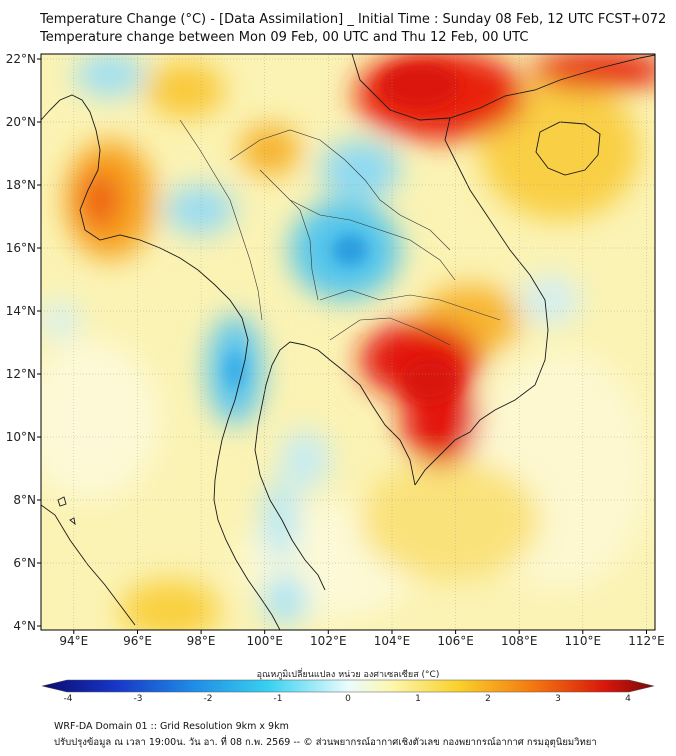 The width and height of the screenshot is (676, 756). What do you see at coordinates (21, 122) in the screenshot?
I see `lat-tick-label: 20°N` at bounding box center [21, 122].